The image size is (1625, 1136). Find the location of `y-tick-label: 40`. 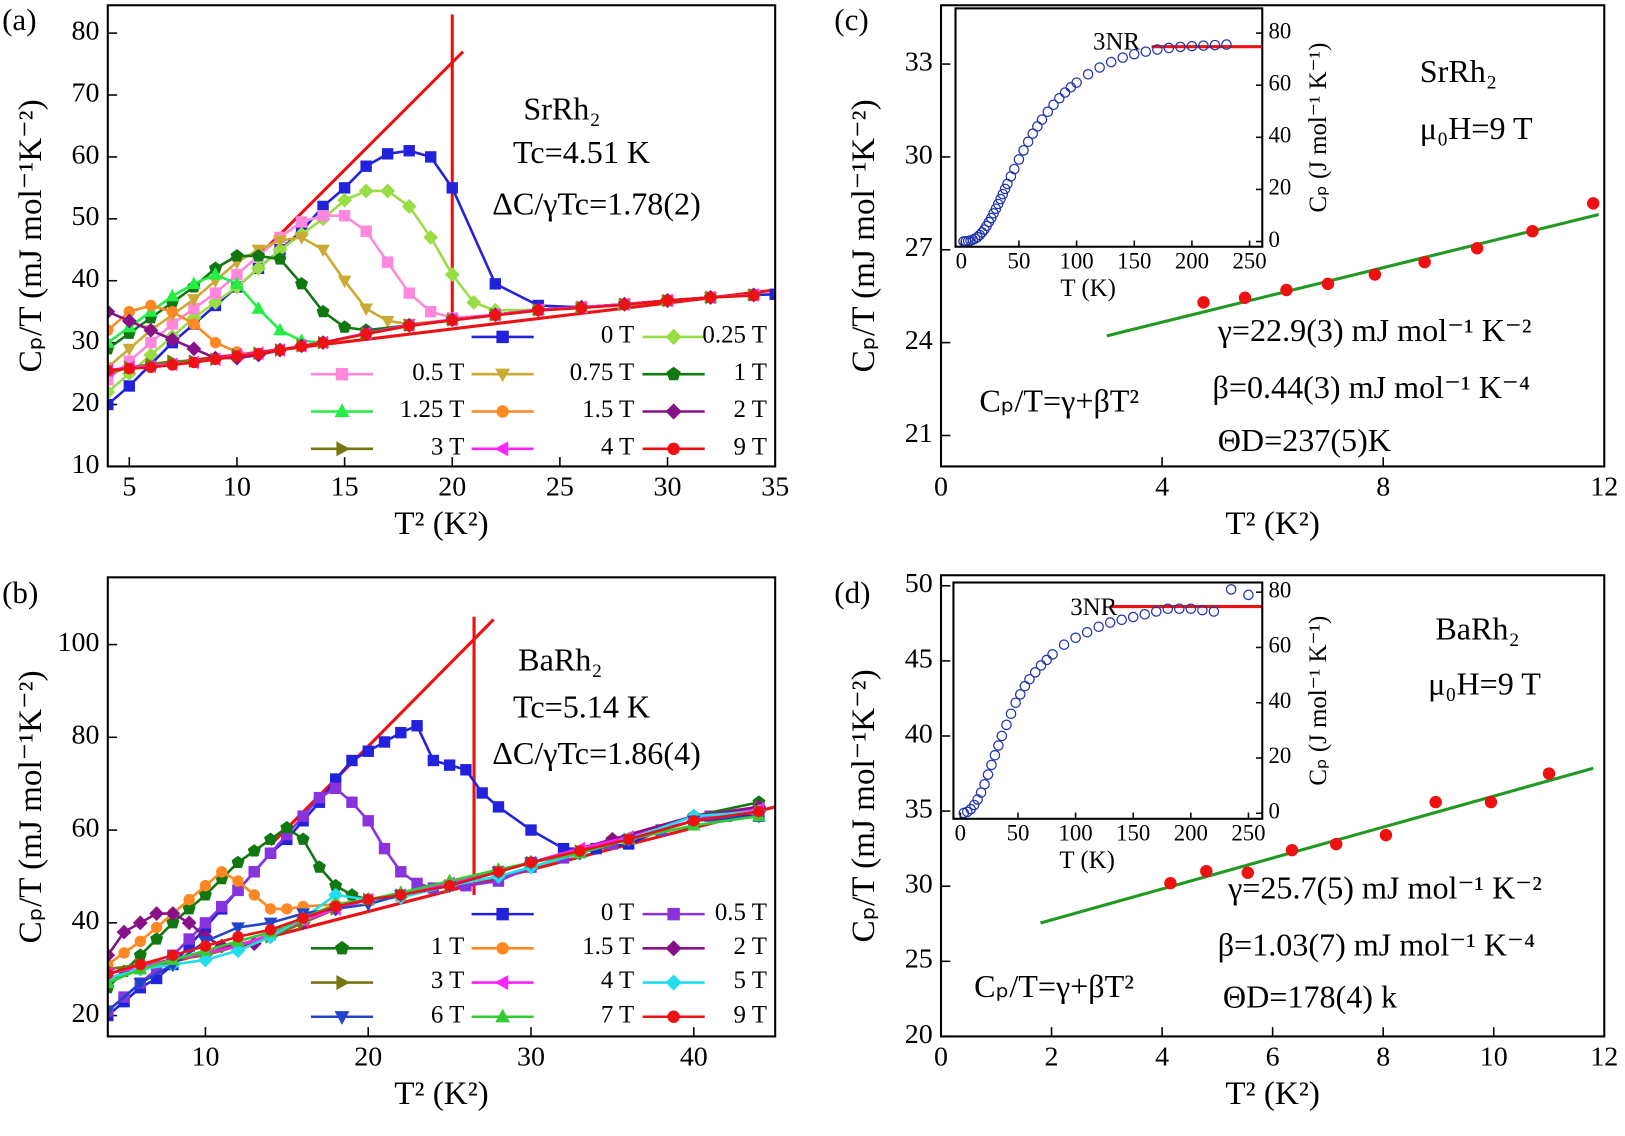

y-tick-label: 40 is located at coordinates (919, 733).